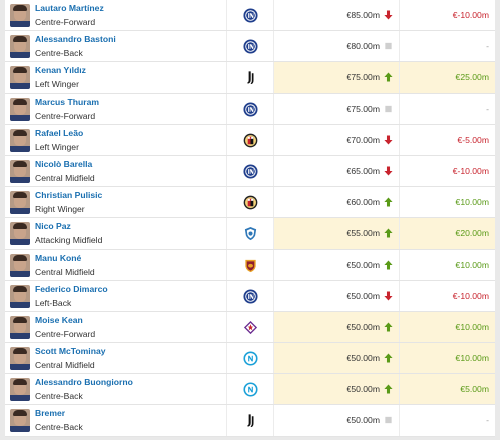 The image size is (500, 440). What do you see at coordinates (53, 302) in the screenshot?
I see `player-position: Left-Back` at bounding box center [53, 302].